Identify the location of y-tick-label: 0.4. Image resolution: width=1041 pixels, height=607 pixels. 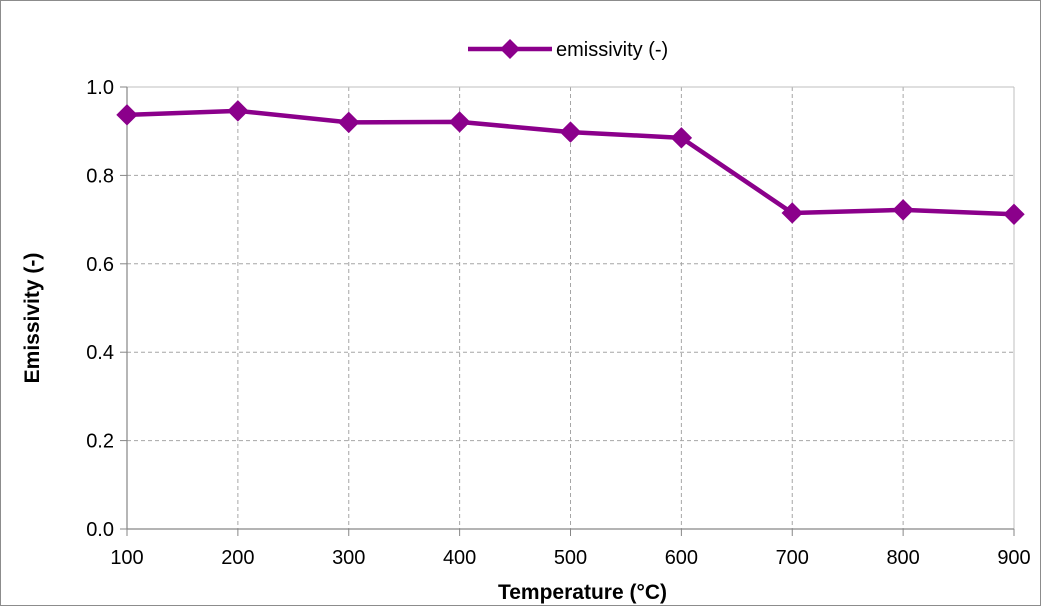
(100, 353).